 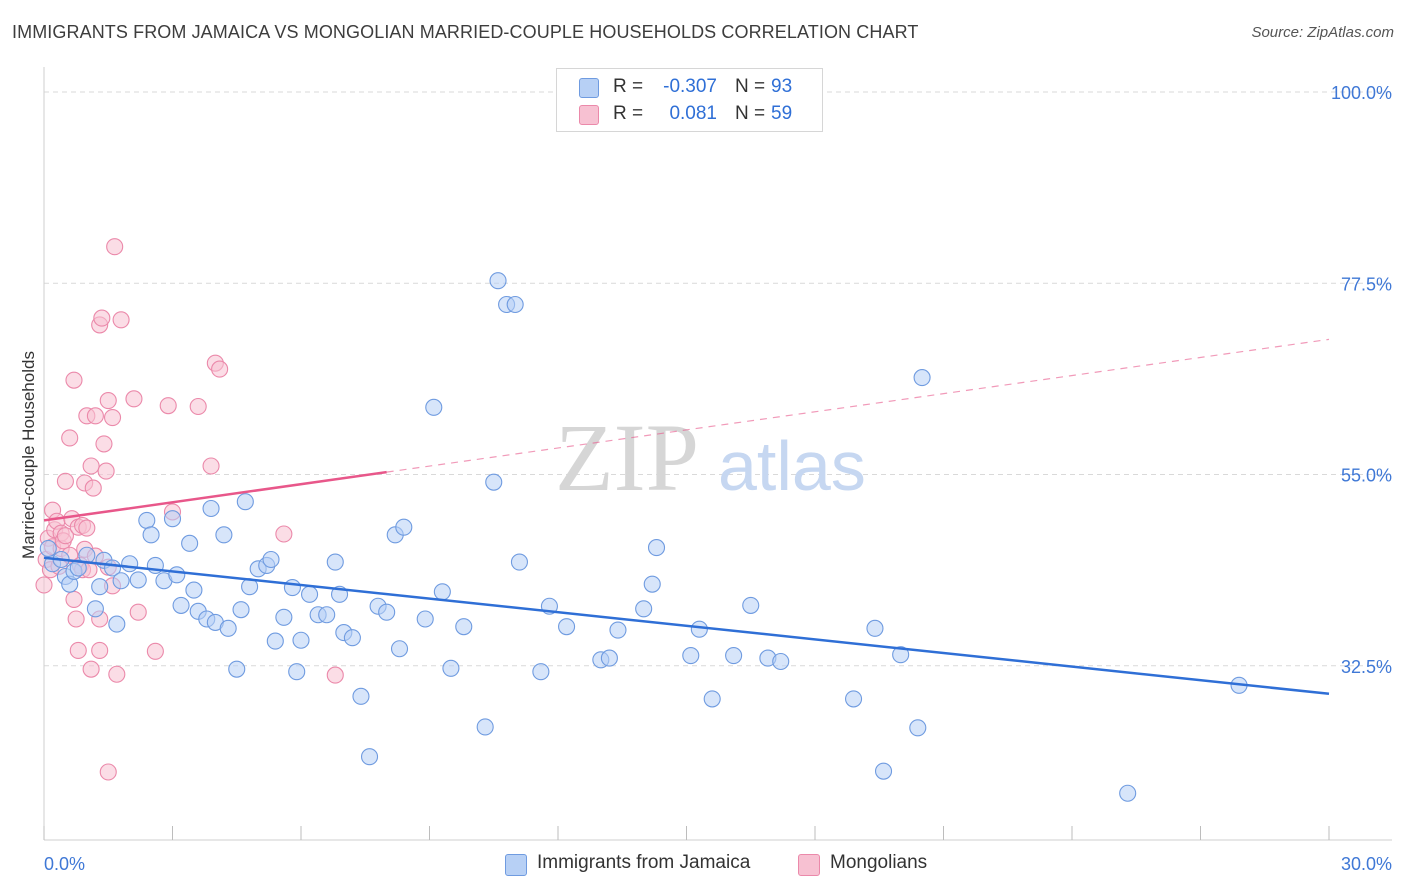 I want to click on y-axis-label: Married-couple Households, so click(x=28, y=455).